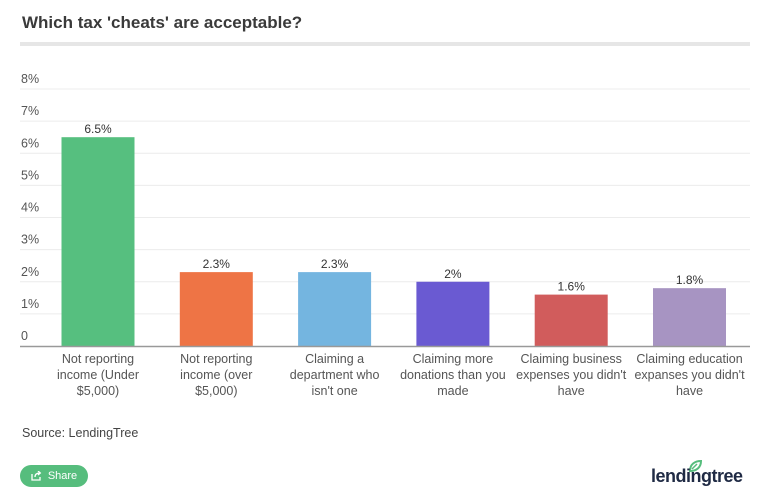  I want to click on y-tick-label: 7%, so click(30, 111).